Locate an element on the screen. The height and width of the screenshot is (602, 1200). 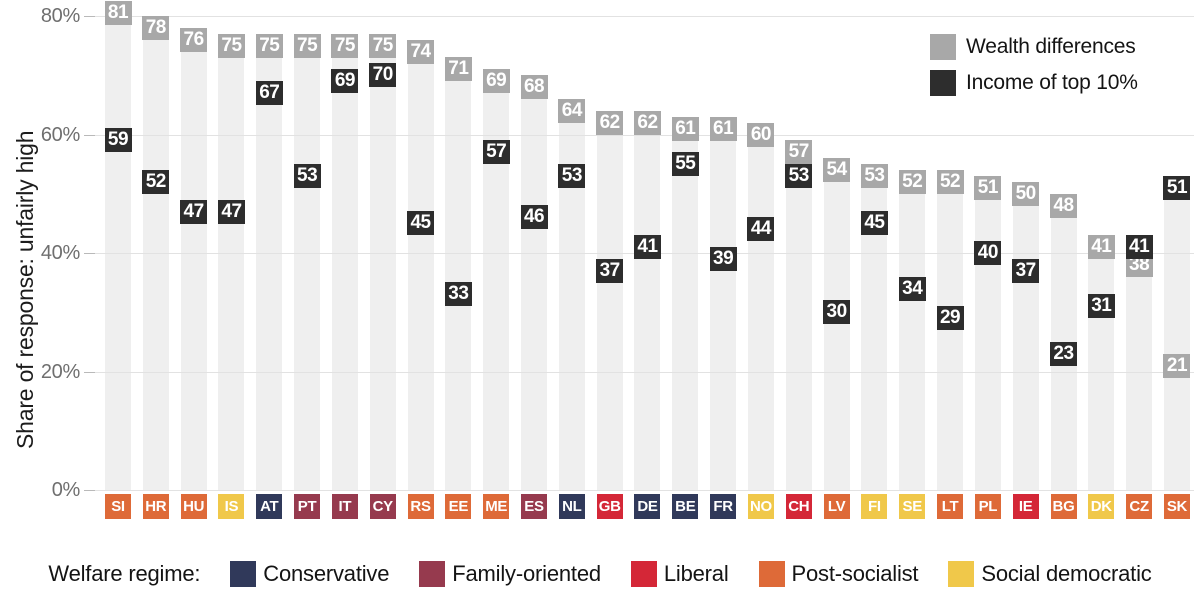
country-chip: EE is located at coordinates (458, 506).